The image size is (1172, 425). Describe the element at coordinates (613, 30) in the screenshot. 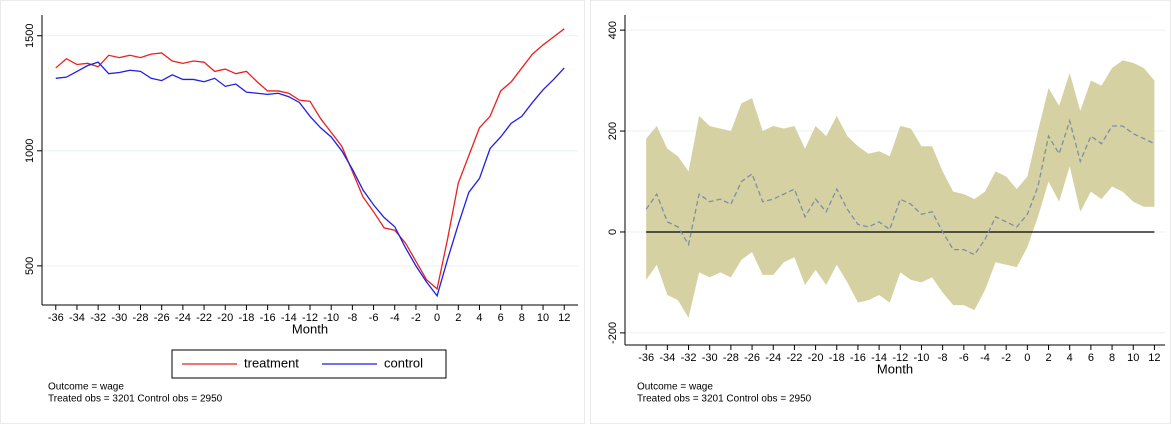

I see `y-tick-label: 400` at that location.